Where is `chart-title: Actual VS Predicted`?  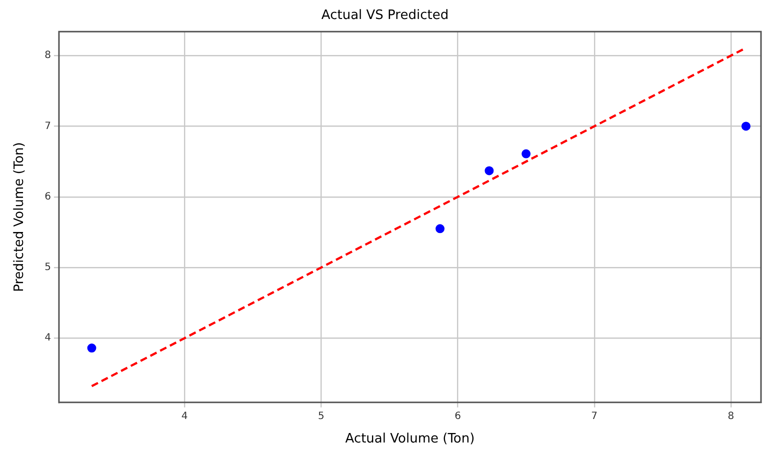
chart-title: Actual VS Predicted is located at coordinates (385, 16).